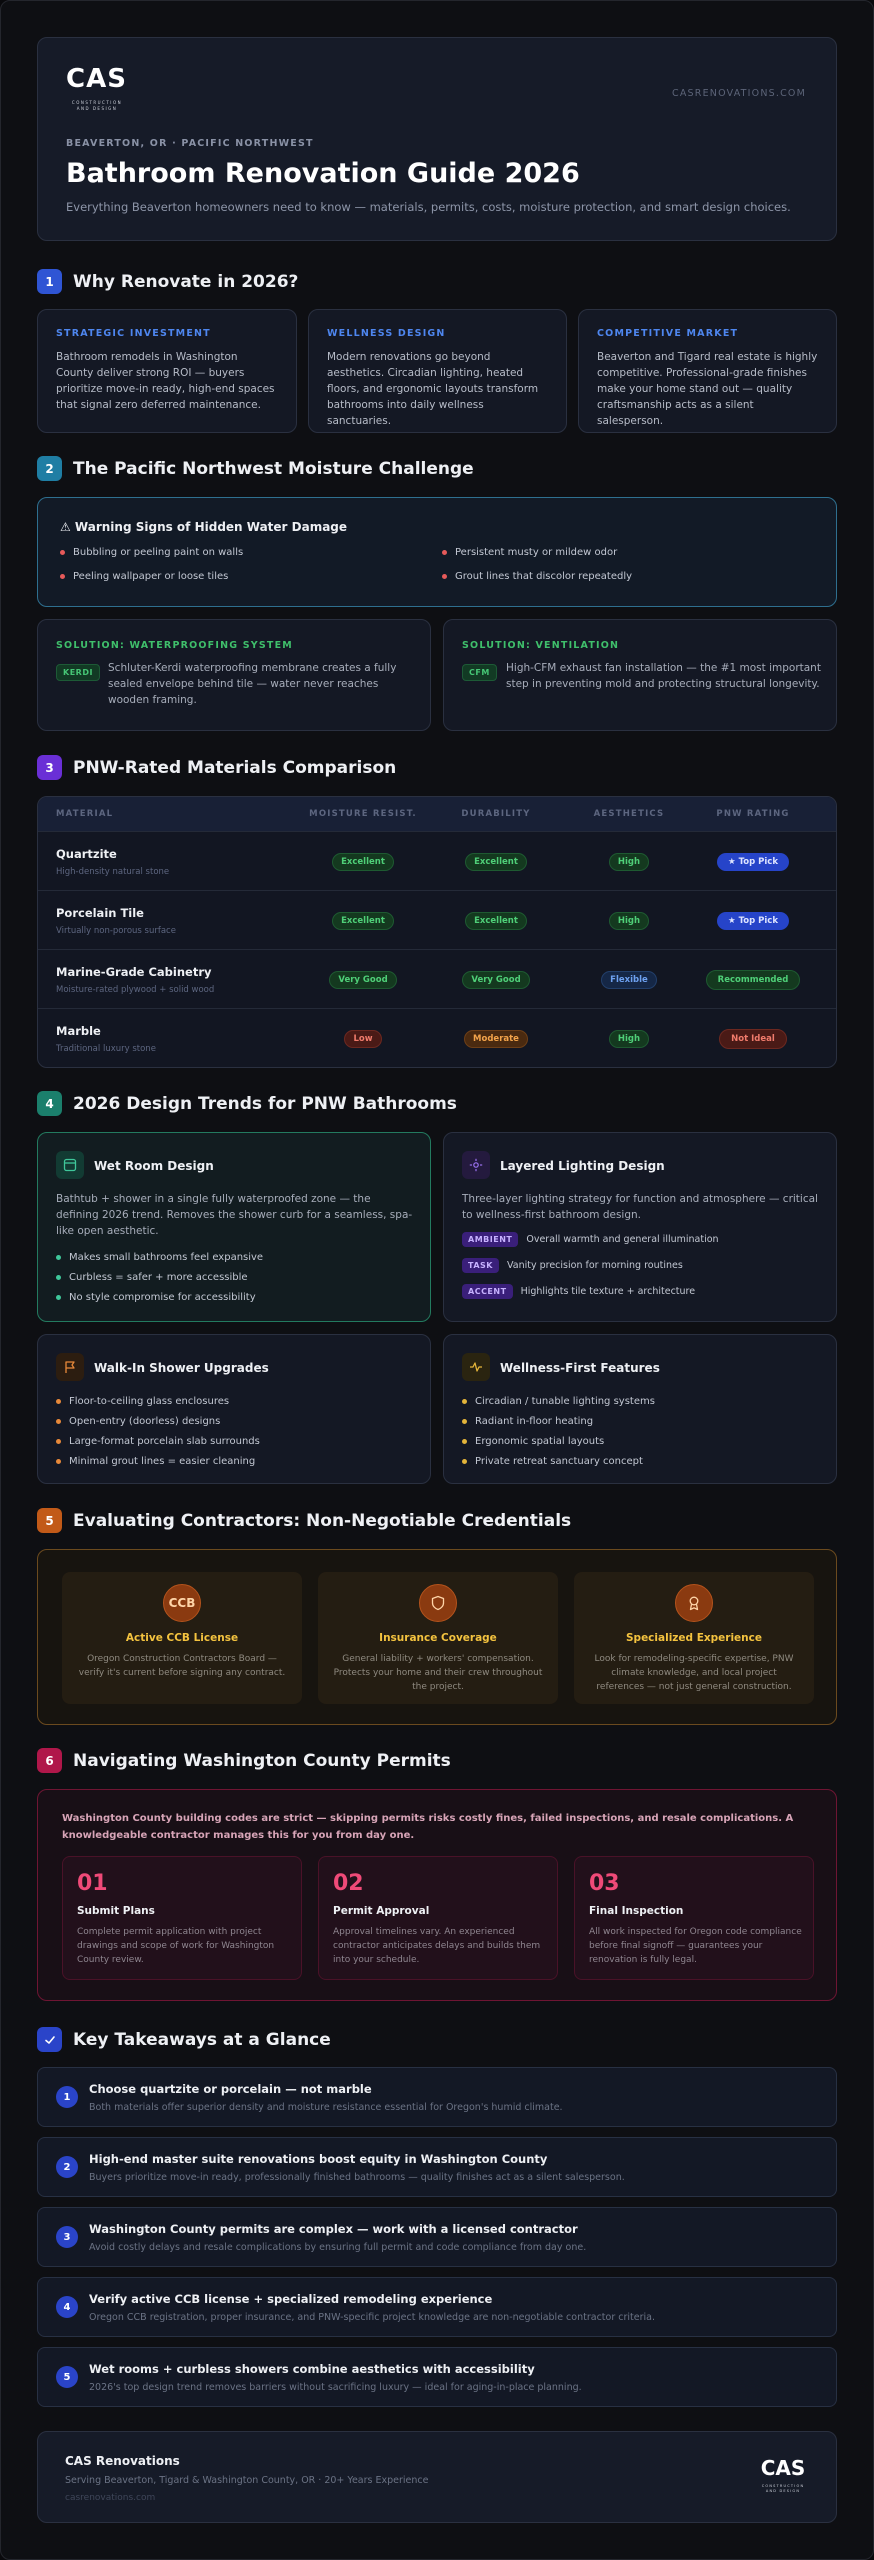  What do you see at coordinates (202, 2039) in the screenshot?
I see `section-title: Key Takeaways at a Glance` at bounding box center [202, 2039].